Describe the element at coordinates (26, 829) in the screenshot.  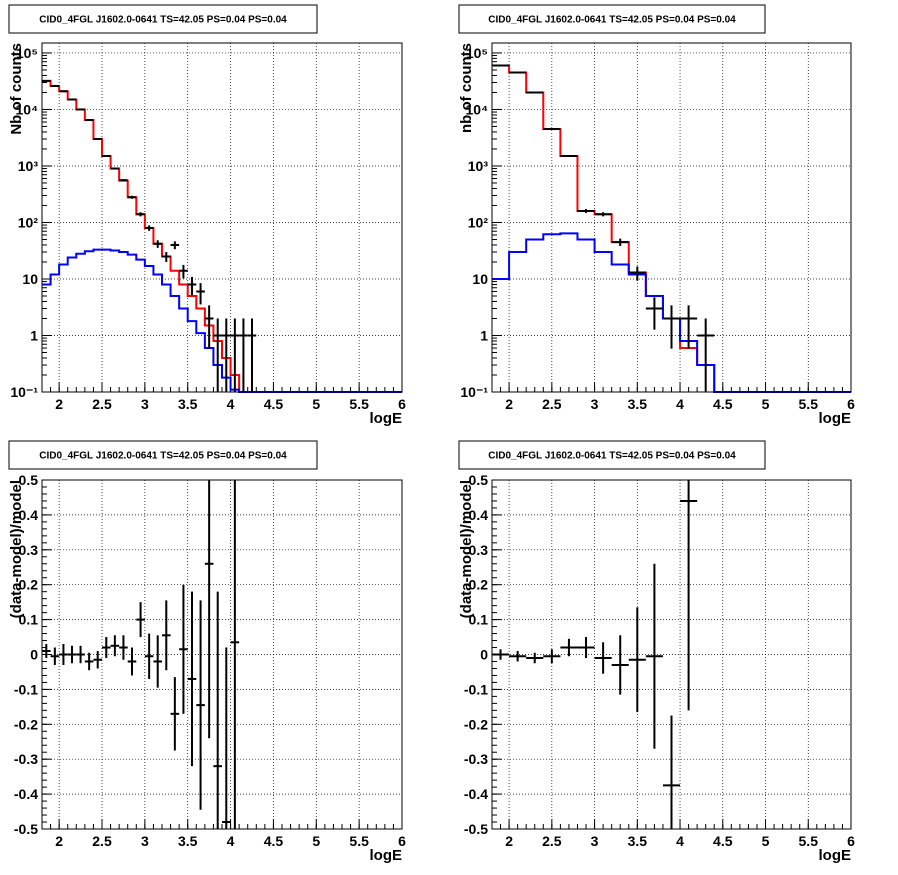
I see `y-tick-label: -0.5` at that location.